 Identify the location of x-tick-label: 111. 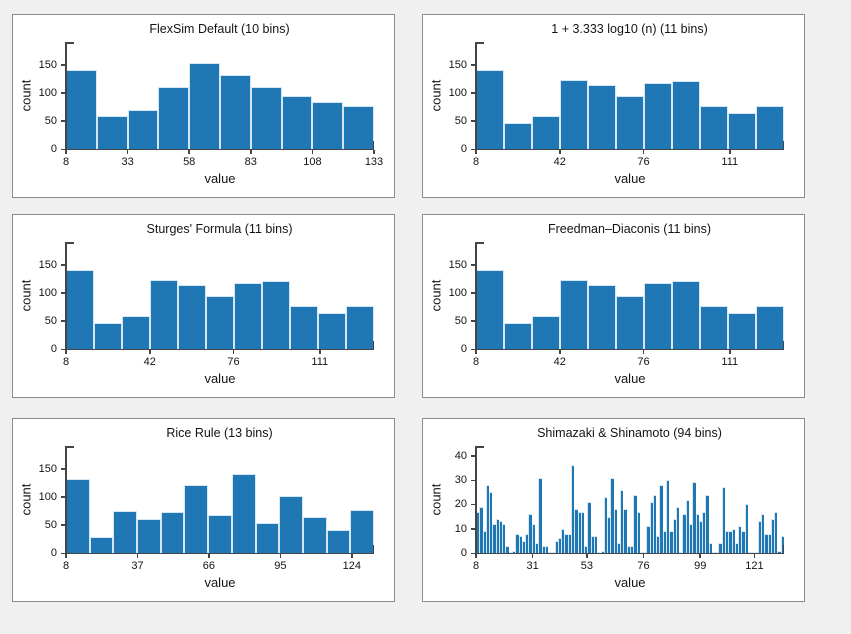
(730, 162).